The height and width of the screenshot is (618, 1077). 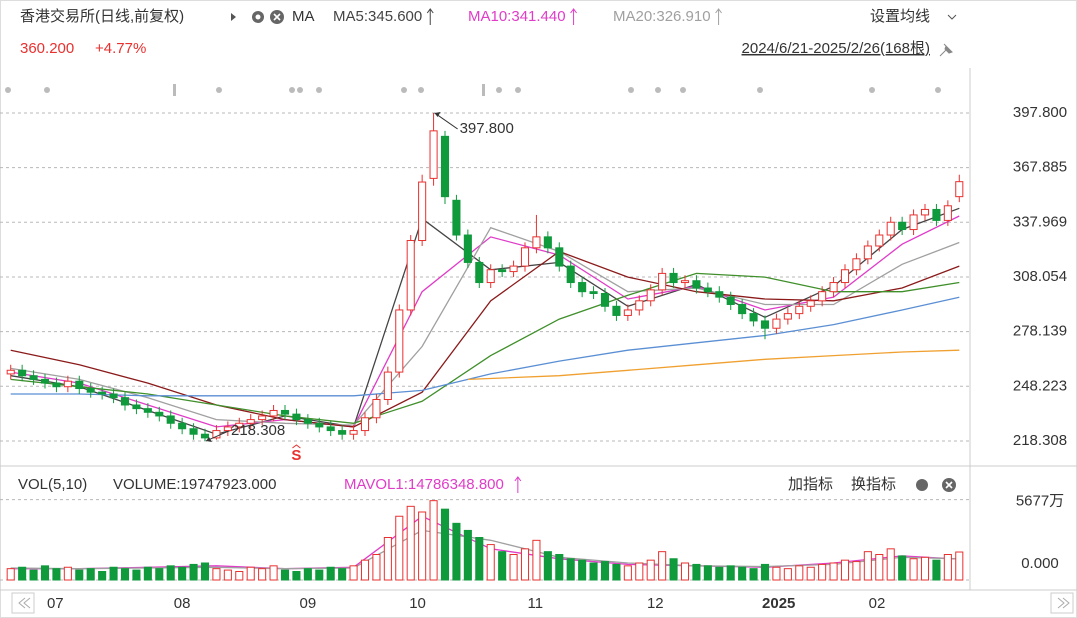 I want to click on ma-line, so click(x=485, y=346).